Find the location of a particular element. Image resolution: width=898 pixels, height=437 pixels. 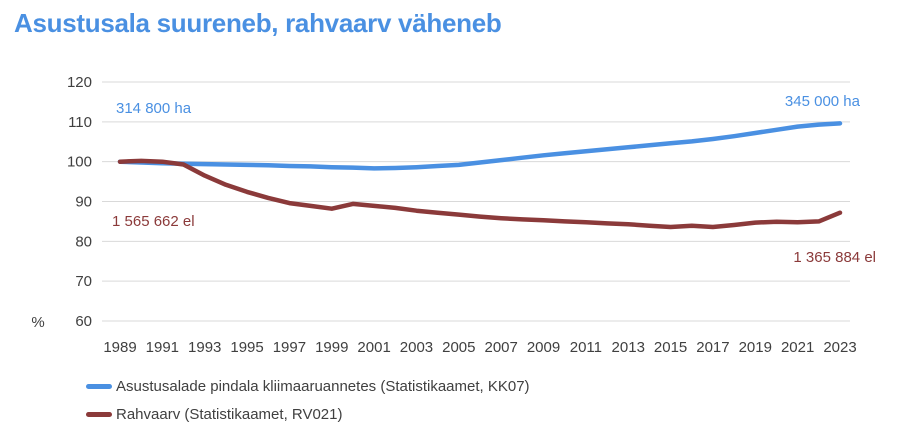

x-tick-label: 2023 is located at coordinates (839, 347).